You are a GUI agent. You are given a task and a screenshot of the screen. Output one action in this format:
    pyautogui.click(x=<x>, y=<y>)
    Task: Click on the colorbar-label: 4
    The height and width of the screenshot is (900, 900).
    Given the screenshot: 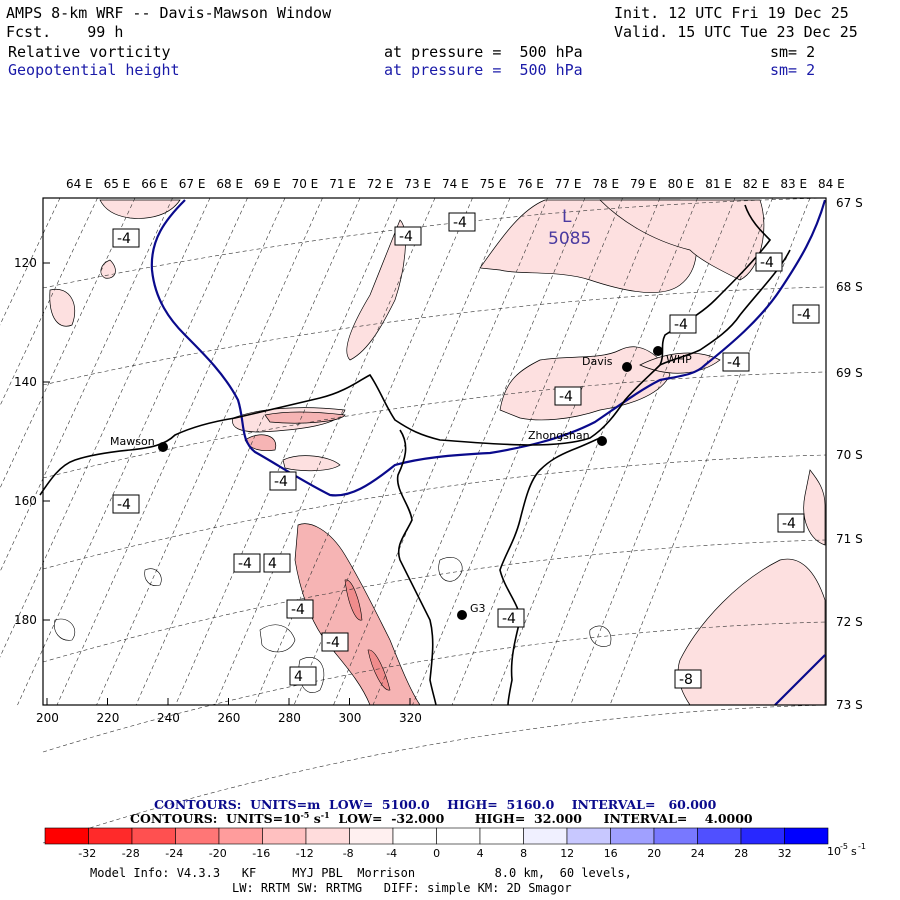 What is the action you would take?
    pyautogui.click(x=480, y=853)
    